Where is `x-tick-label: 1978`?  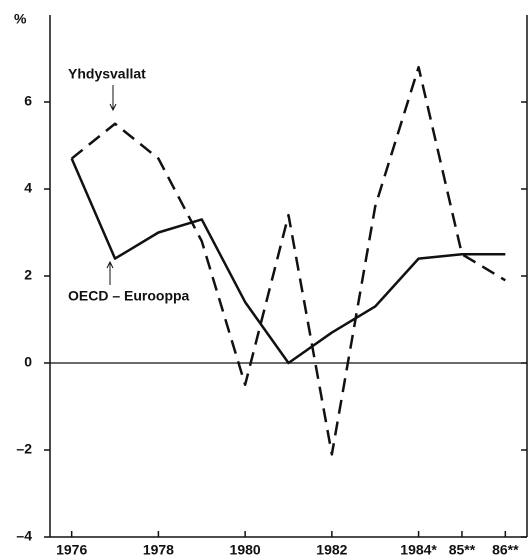
x-tick-label: 1978 is located at coordinates (158, 550).